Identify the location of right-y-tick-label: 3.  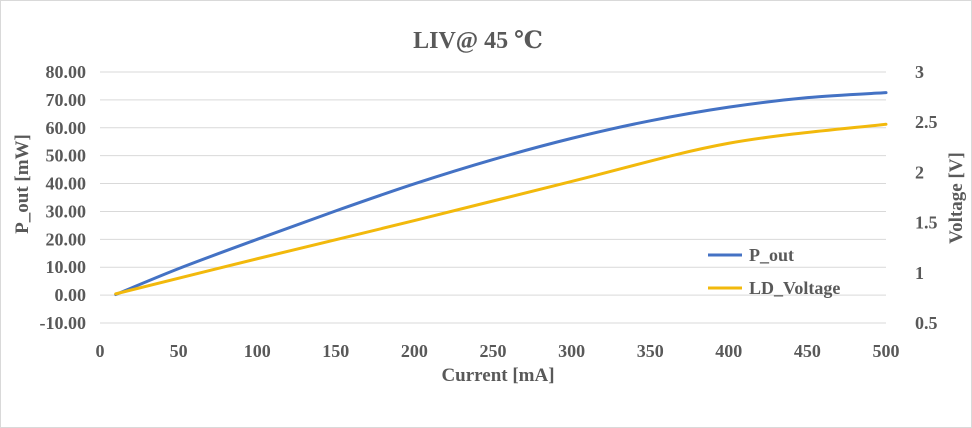
(919, 72).